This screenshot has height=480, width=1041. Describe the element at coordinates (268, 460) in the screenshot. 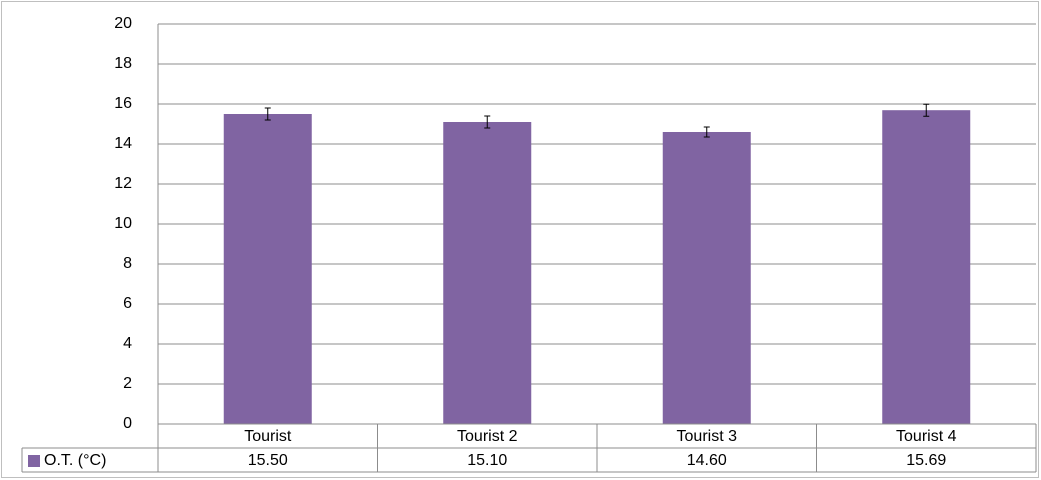

I see `table-value: 15.50` at that location.